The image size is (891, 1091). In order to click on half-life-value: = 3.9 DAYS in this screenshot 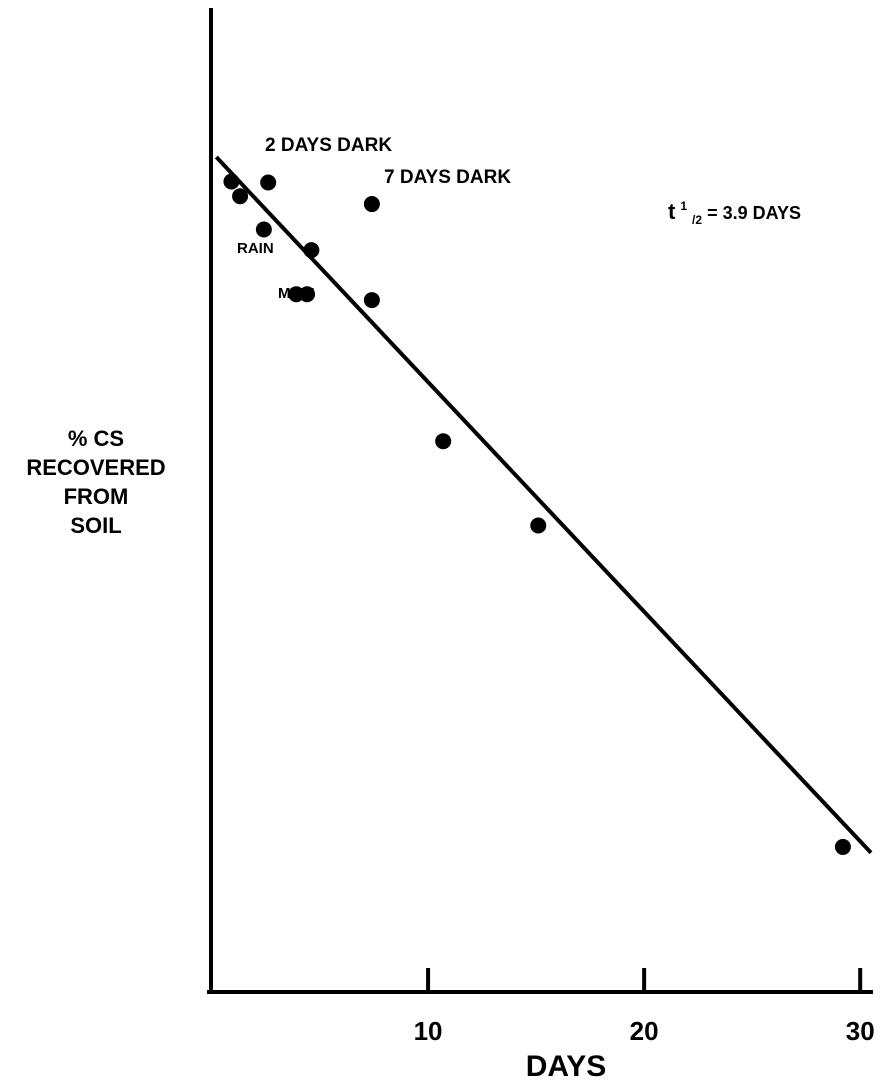, I will do `click(754, 213)`.